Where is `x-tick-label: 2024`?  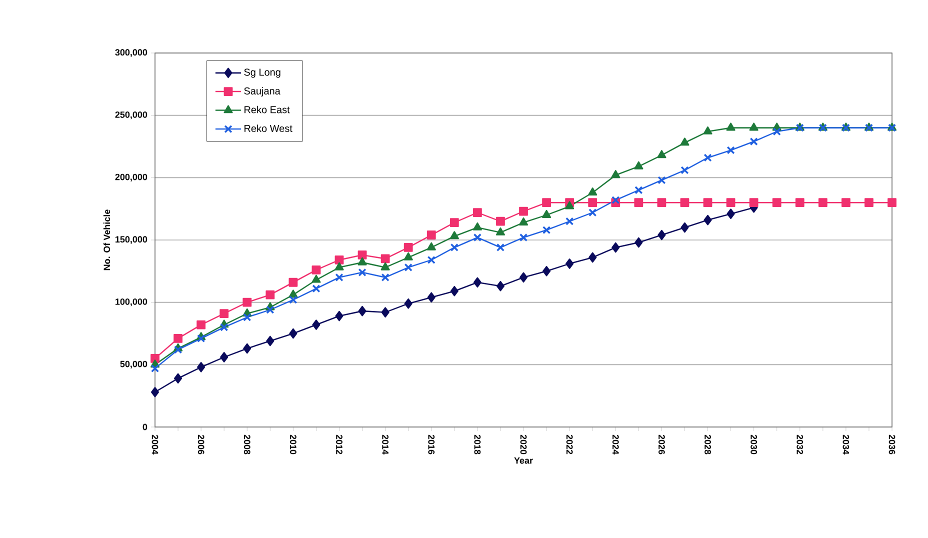
x-tick-label: 2024 is located at coordinates (615, 444).